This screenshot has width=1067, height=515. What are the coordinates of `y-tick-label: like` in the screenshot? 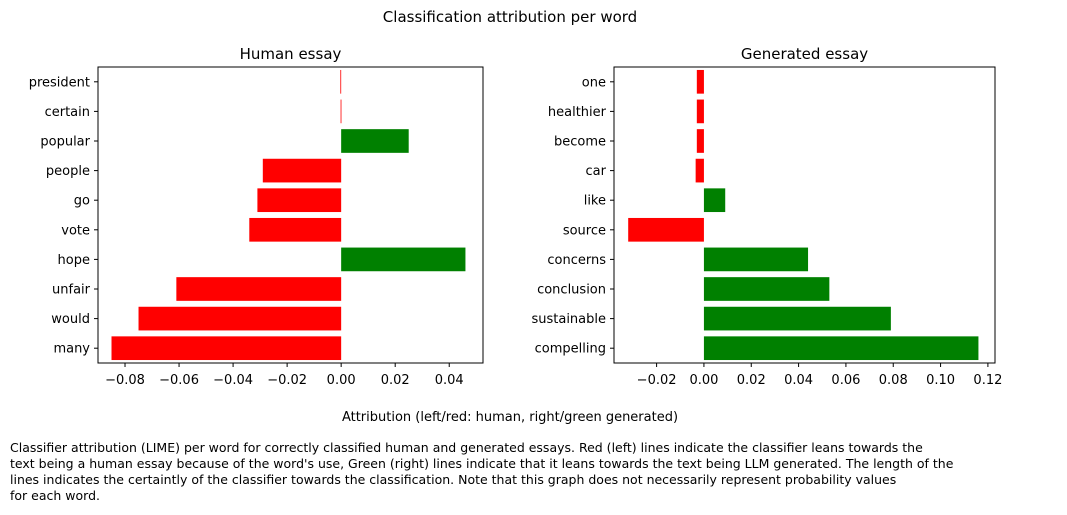 It's located at (595, 201).